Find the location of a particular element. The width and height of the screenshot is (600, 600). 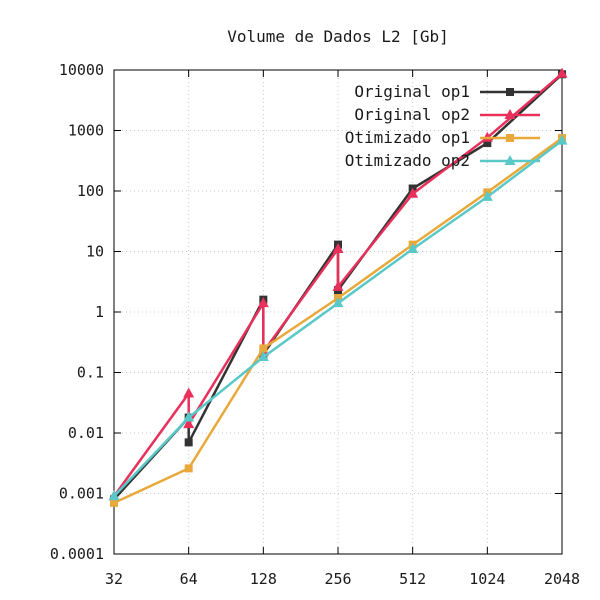

x-tick-label: 32 is located at coordinates (114, 579).